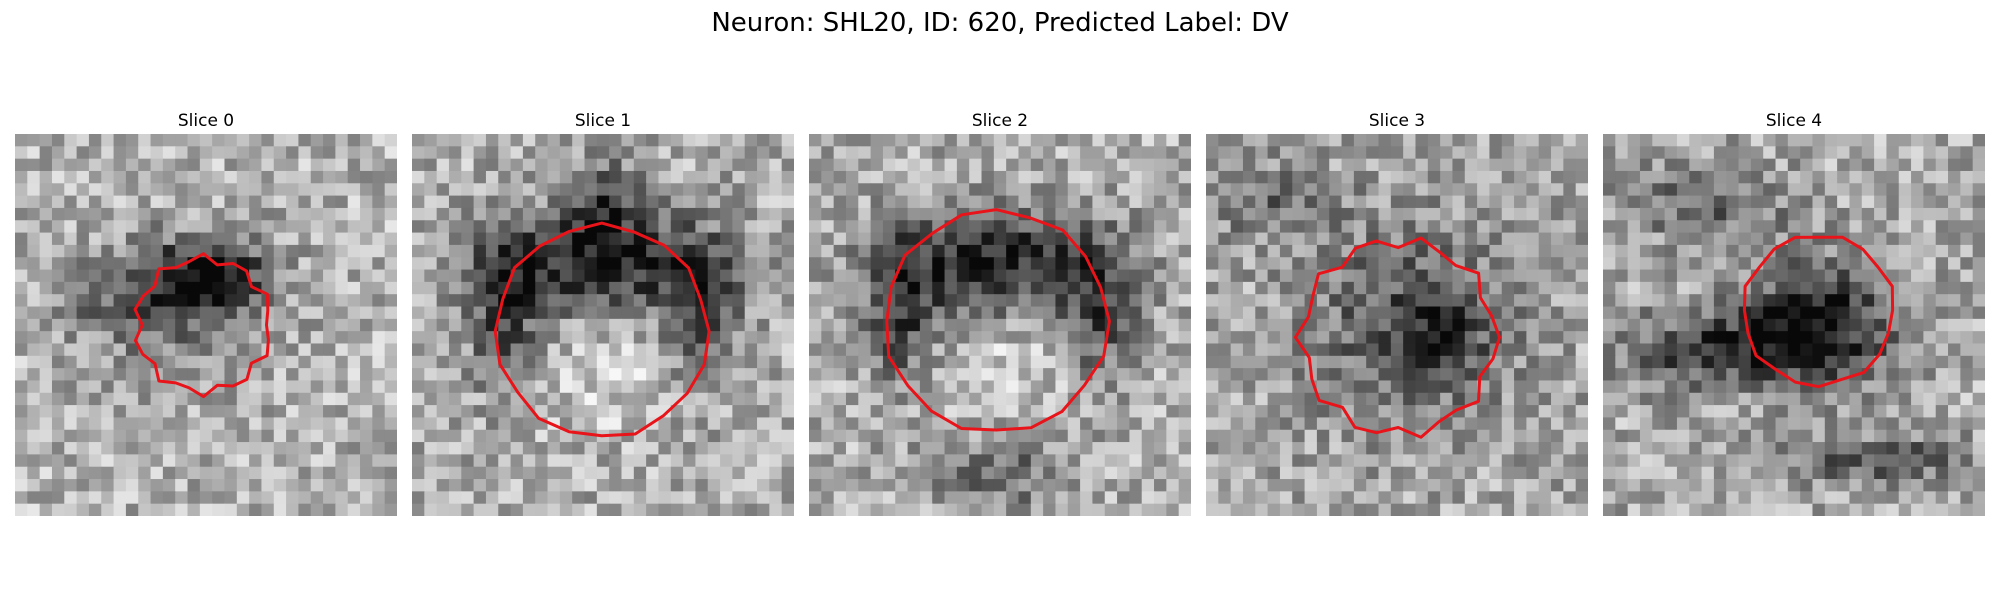  What do you see at coordinates (1000, 121) in the screenshot?
I see `slice-title-2: Slice 2` at bounding box center [1000, 121].